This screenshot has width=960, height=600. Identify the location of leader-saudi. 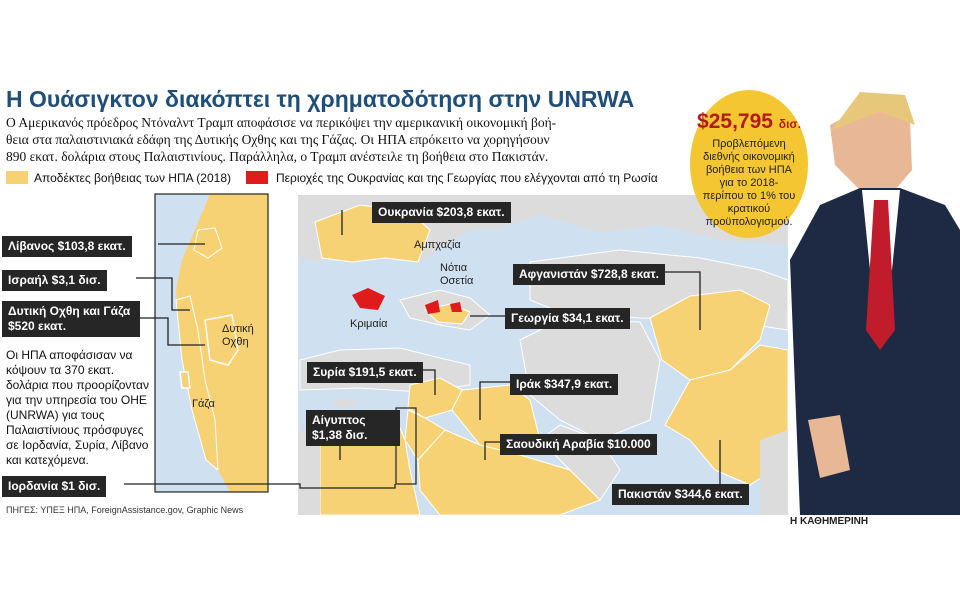
(492, 450).